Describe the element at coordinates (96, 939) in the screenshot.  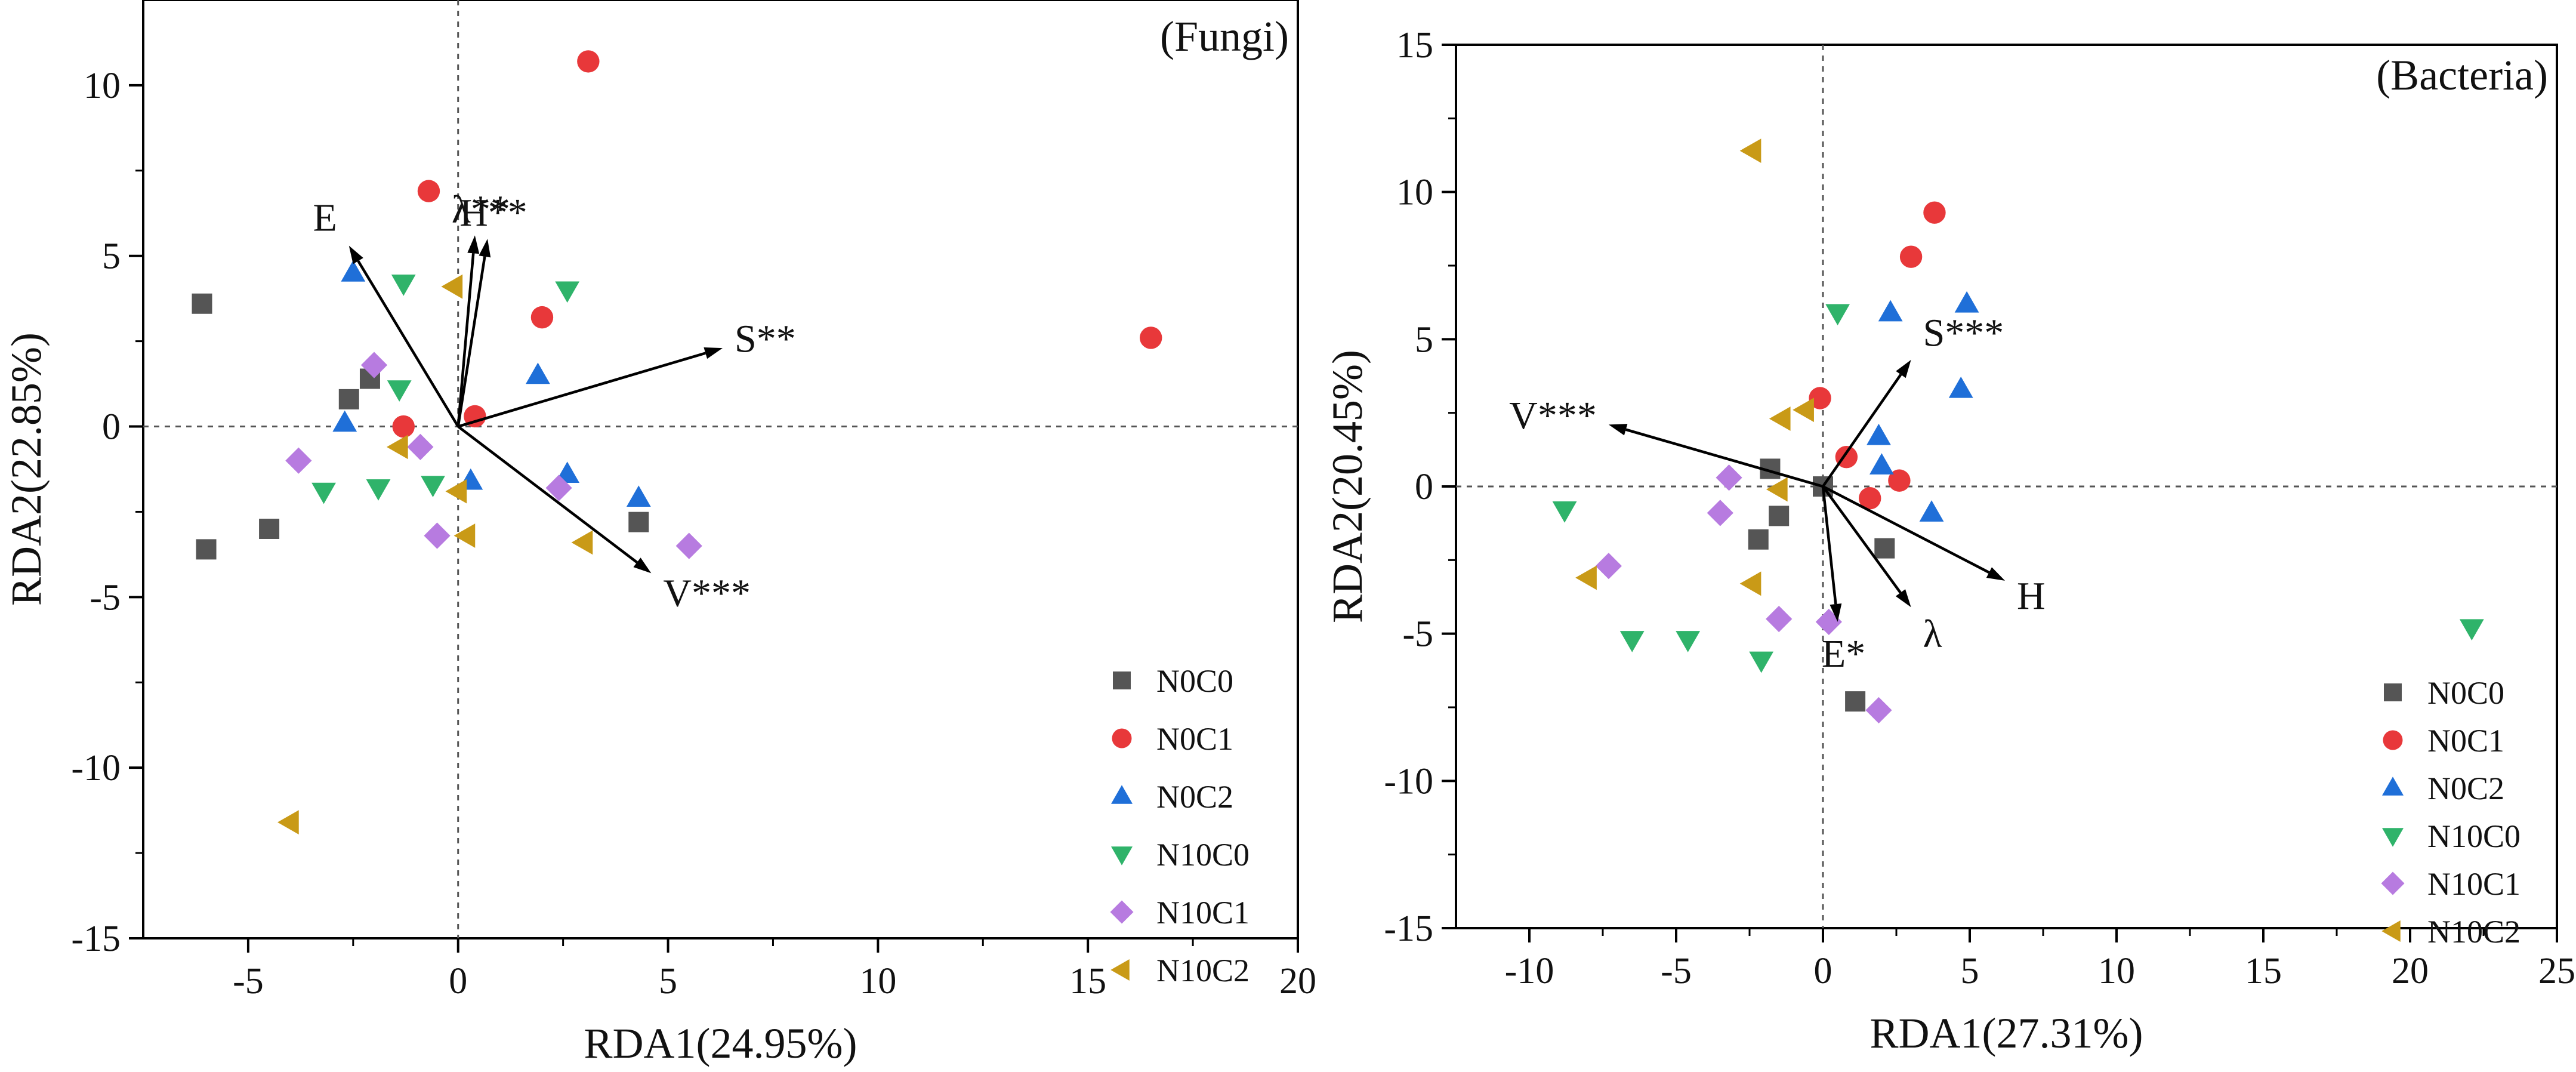
I see `y-tick-label: -15` at that location.